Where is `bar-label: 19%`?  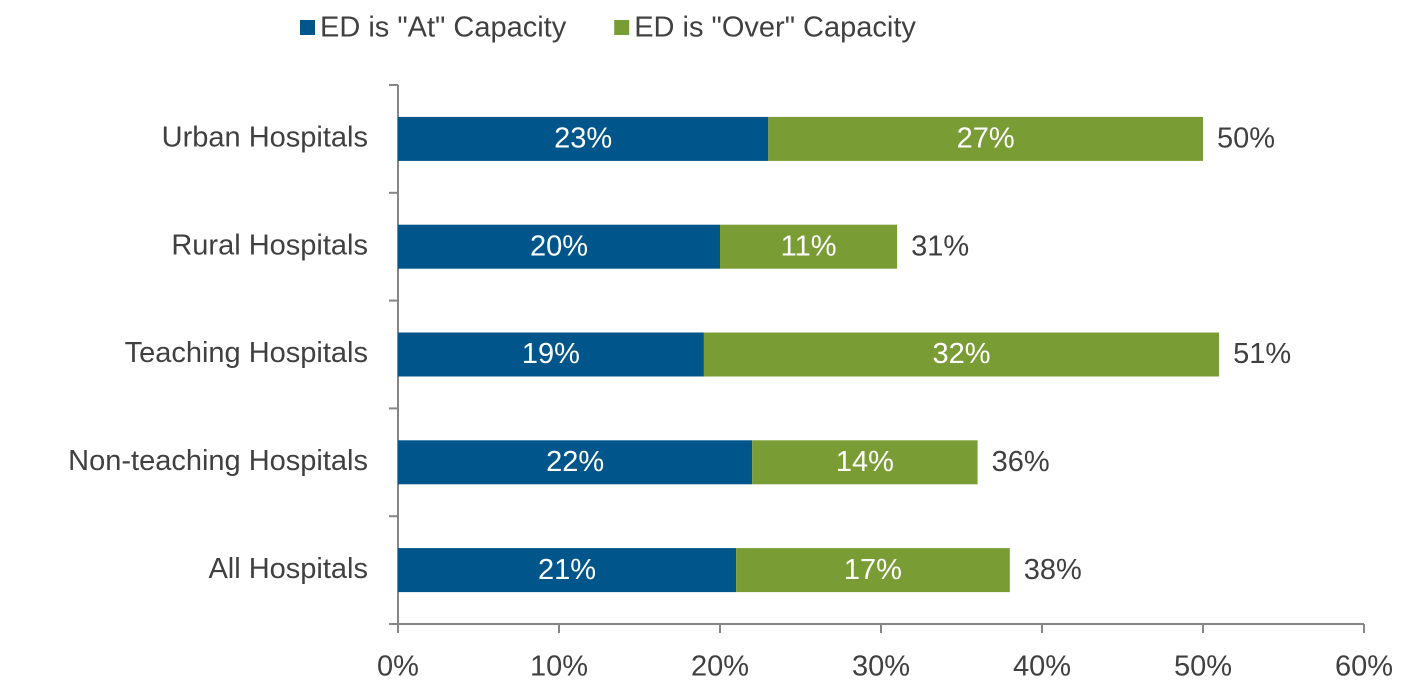 bar-label: 19% is located at coordinates (551, 354).